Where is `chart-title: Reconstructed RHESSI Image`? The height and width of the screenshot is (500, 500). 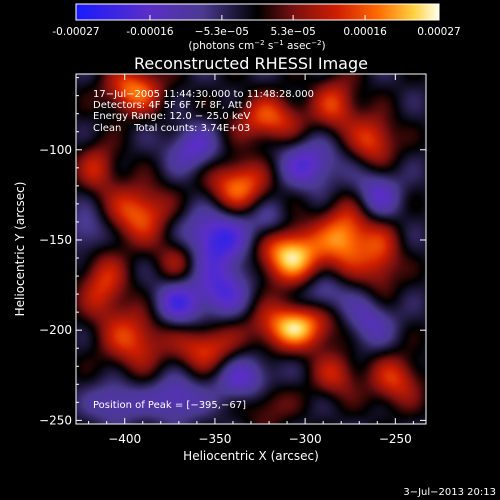
chart-title: Reconstructed RHESSI Image is located at coordinates (251, 63).